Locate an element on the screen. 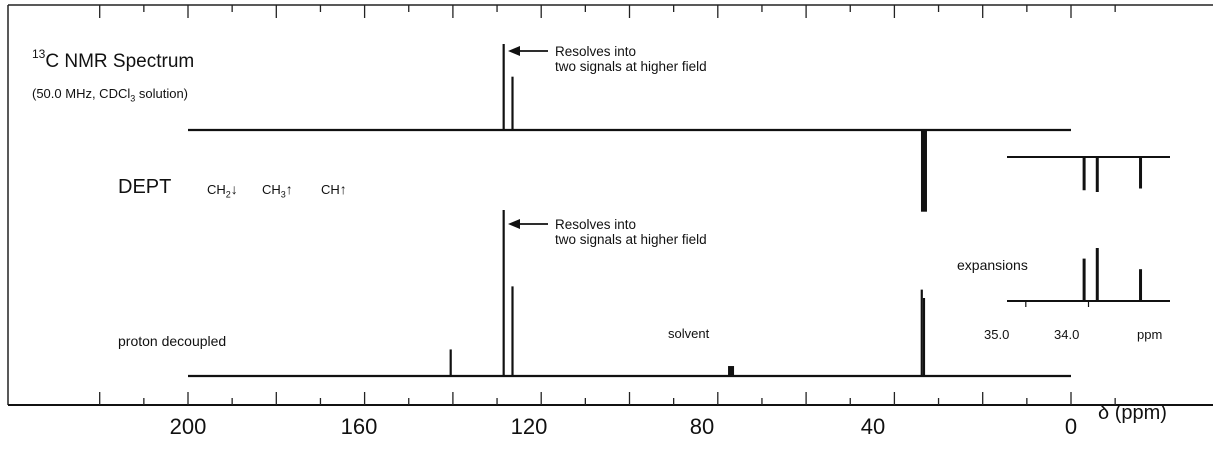 This screenshot has width=1213, height=453. dept-legend-ch-prefix: CH is located at coordinates (330, 189).